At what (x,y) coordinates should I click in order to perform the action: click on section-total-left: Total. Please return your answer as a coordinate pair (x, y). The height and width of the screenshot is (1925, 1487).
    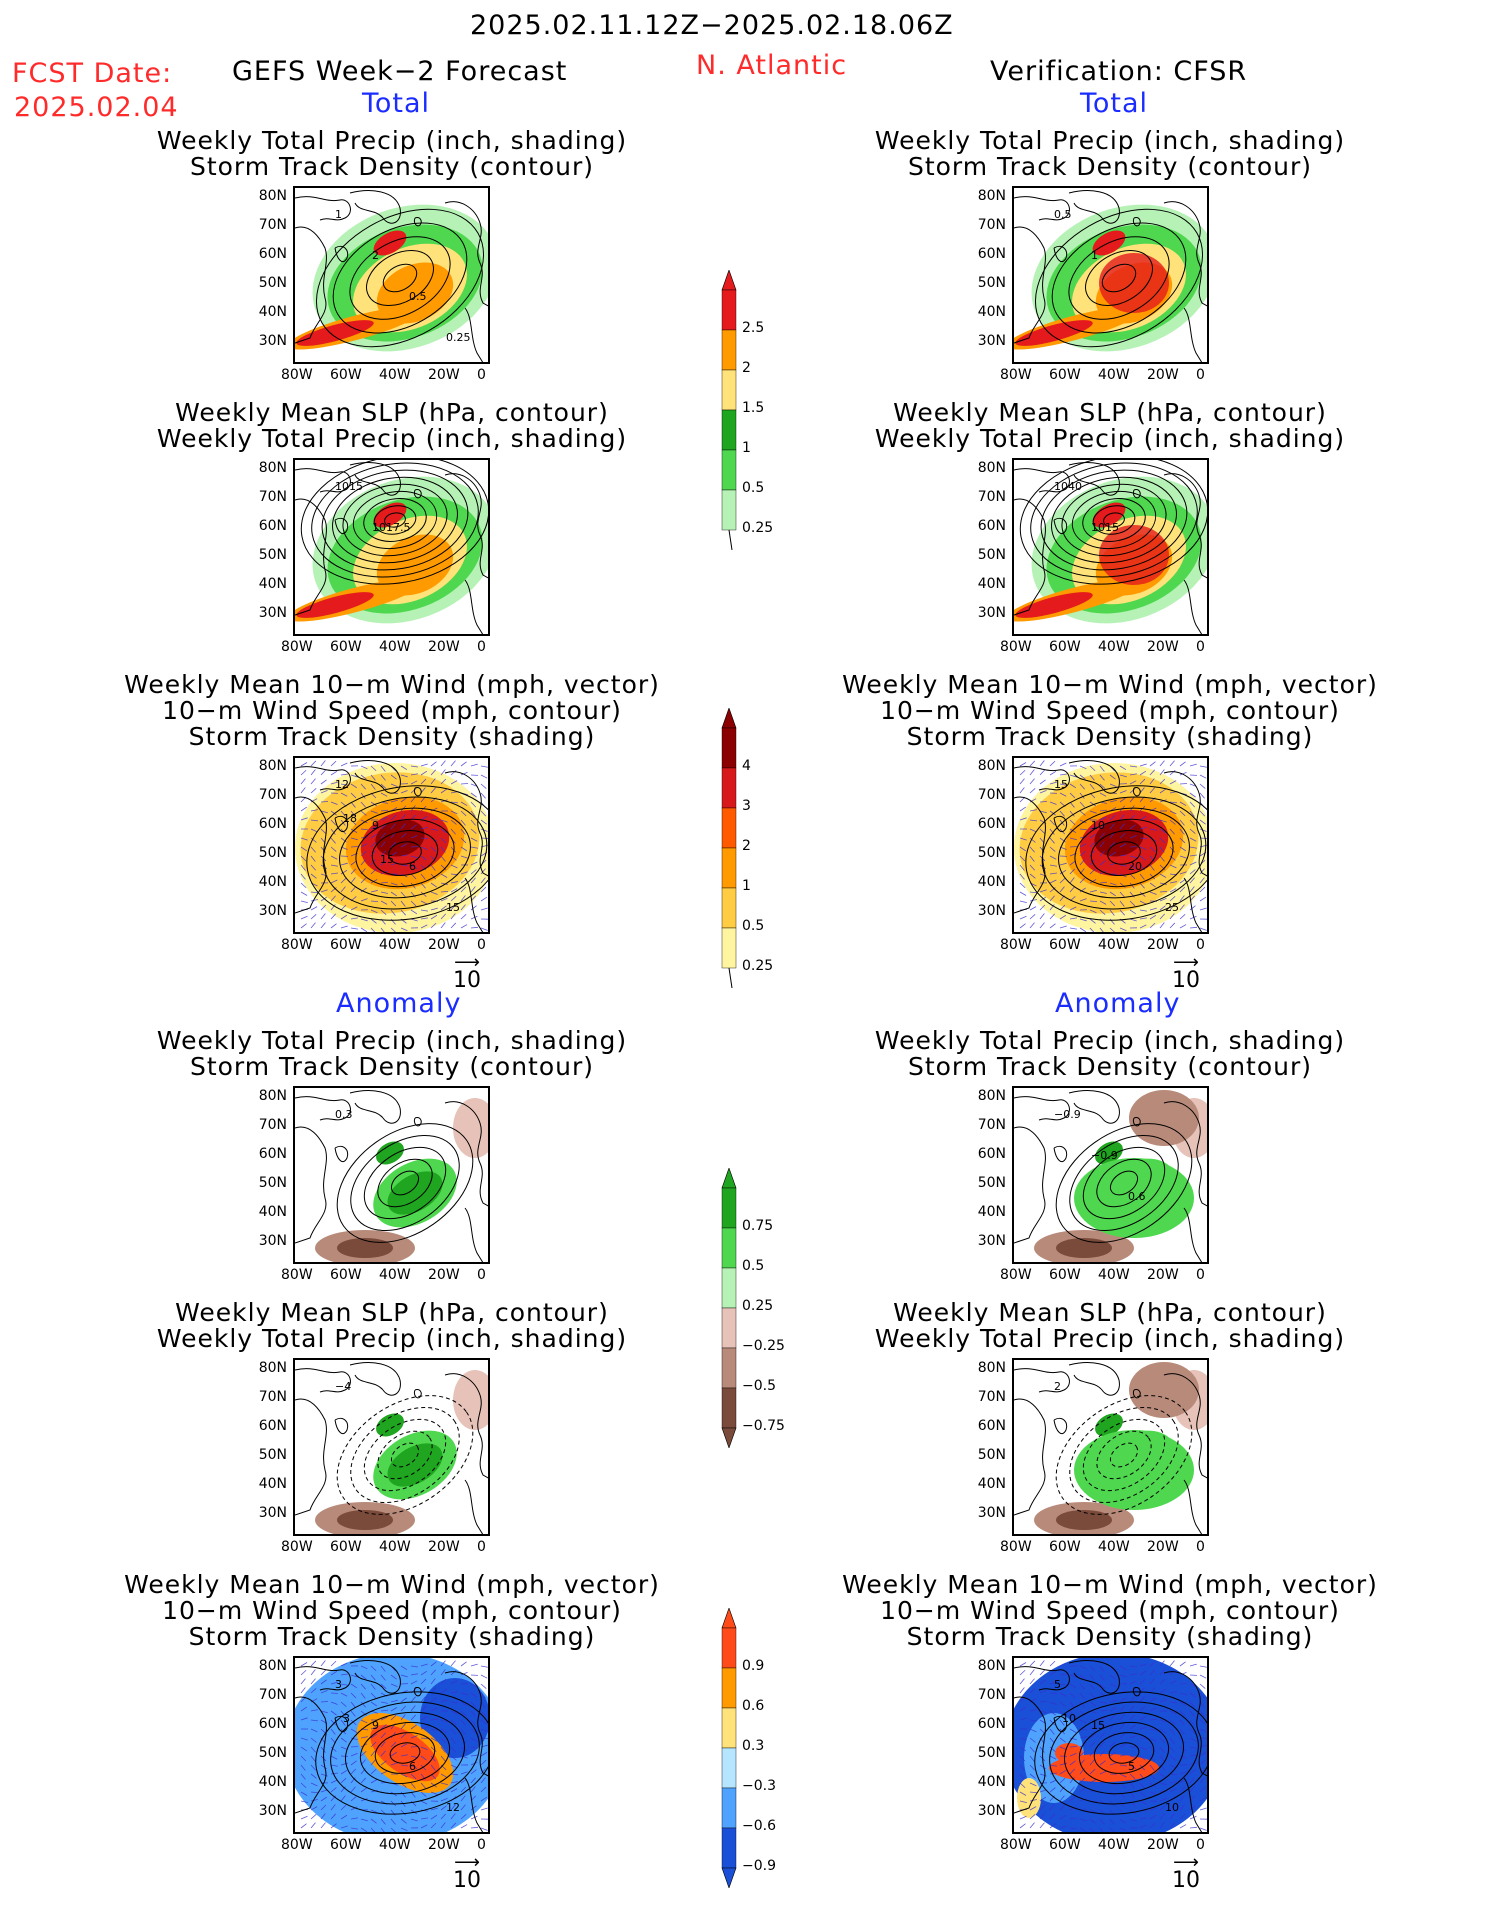
    Looking at the image, I should click on (396, 103).